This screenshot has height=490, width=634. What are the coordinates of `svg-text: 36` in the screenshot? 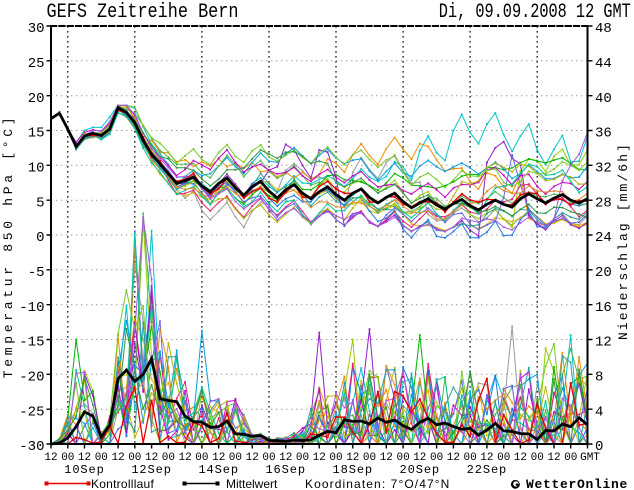 It's located at (603, 134).